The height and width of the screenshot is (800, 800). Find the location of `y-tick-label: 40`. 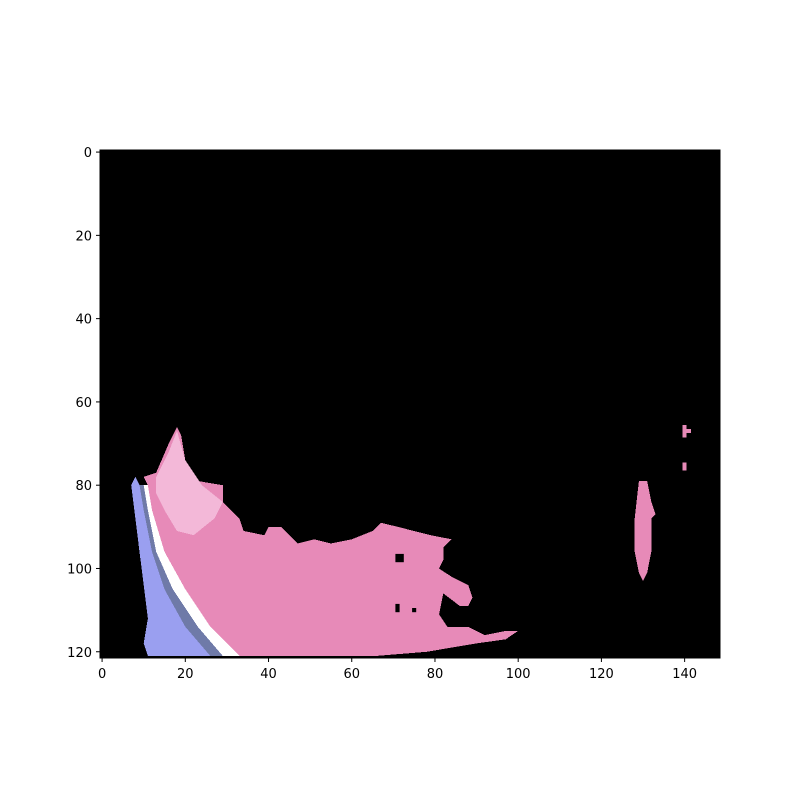

y-tick-label: 40 is located at coordinates (83, 320).